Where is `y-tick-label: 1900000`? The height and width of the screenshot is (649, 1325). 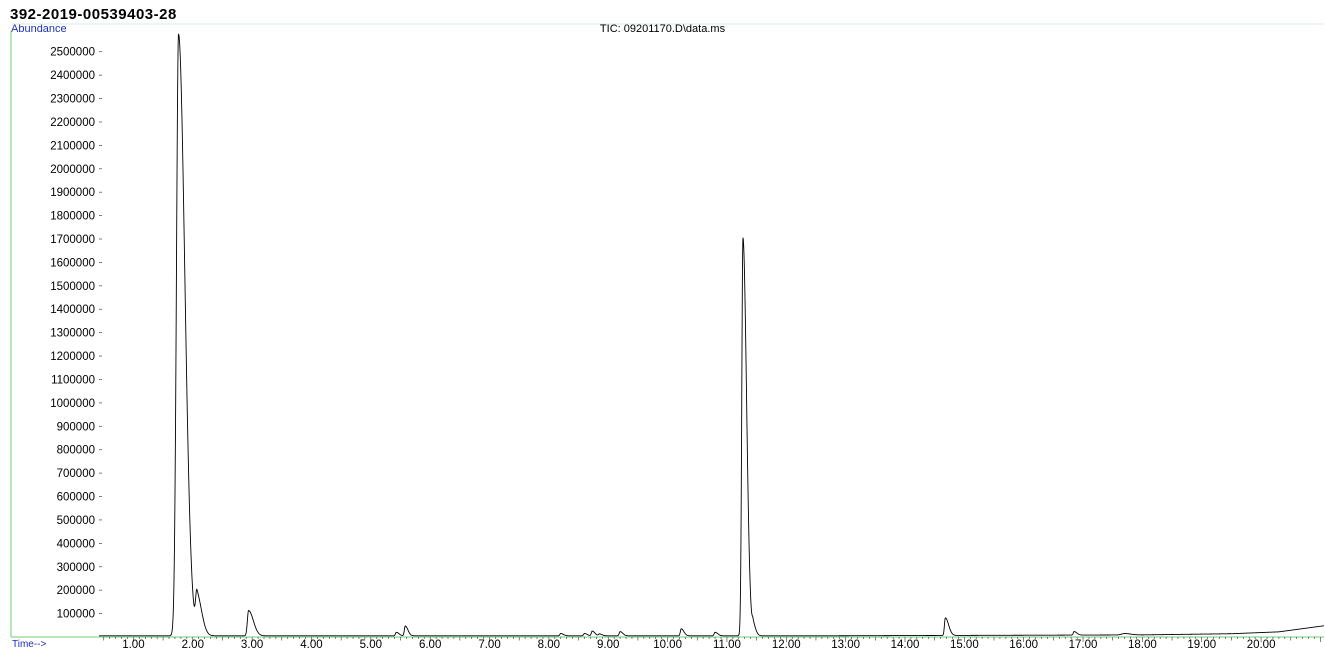 y-tick-label: 1900000 is located at coordinates (72, 193).